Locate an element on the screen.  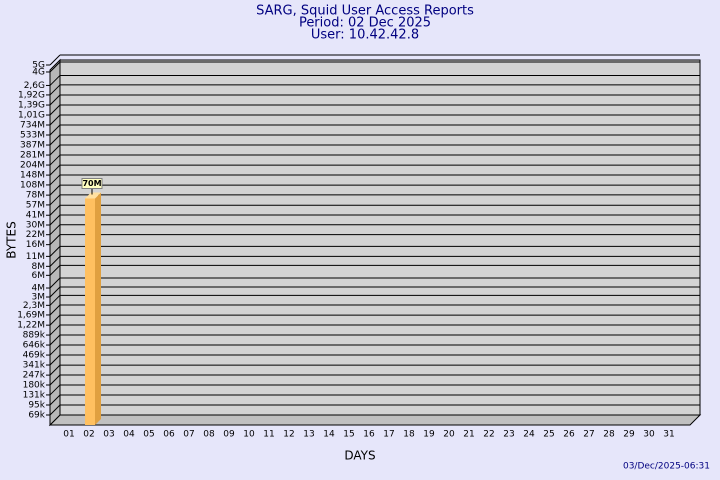
y-tick-label: 5G is located at coordinates (38, 66).